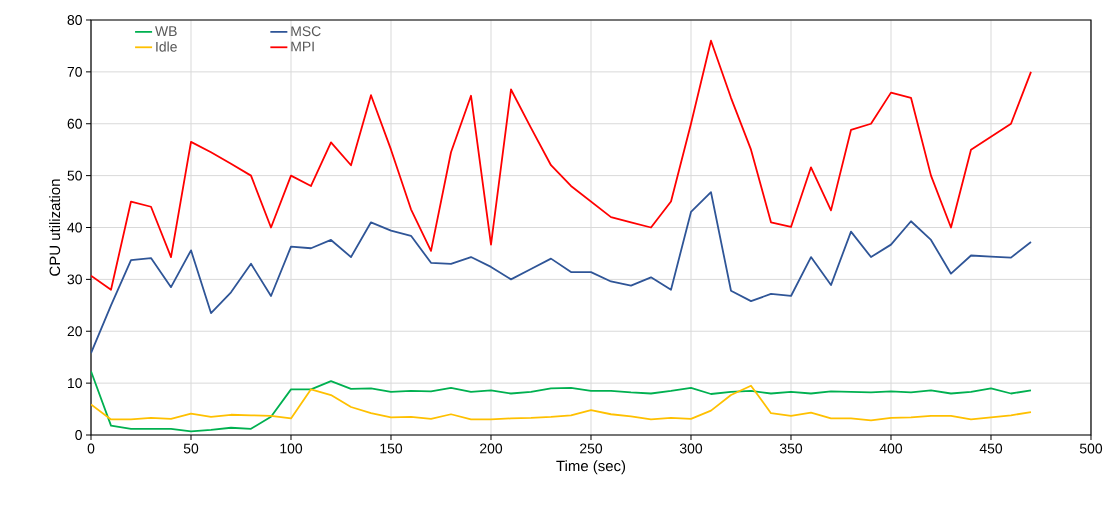 This screenshot has width=1119, height=519. Describe the element at coordinates (74, 331) in the screenshot. I see `y-tick-label: 20` at that location.